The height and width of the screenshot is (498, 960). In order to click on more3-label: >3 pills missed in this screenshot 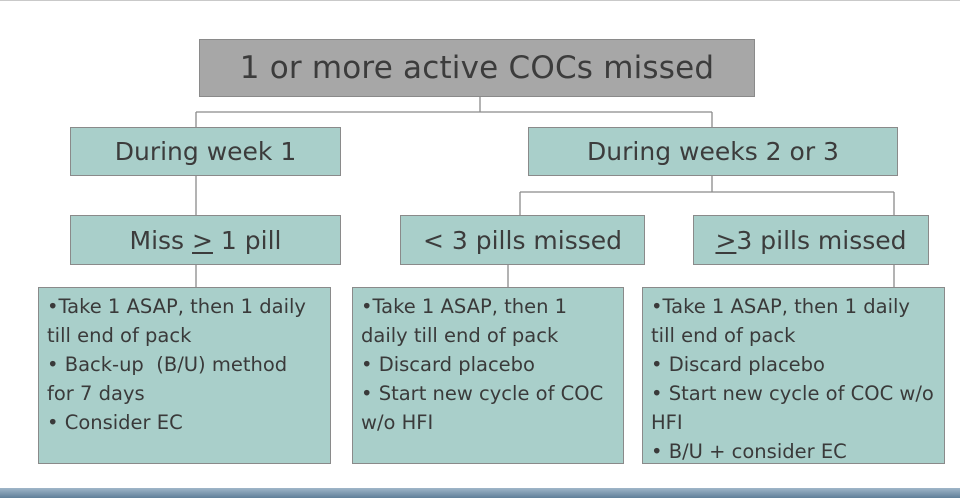, I will do `click(810, 240)`.